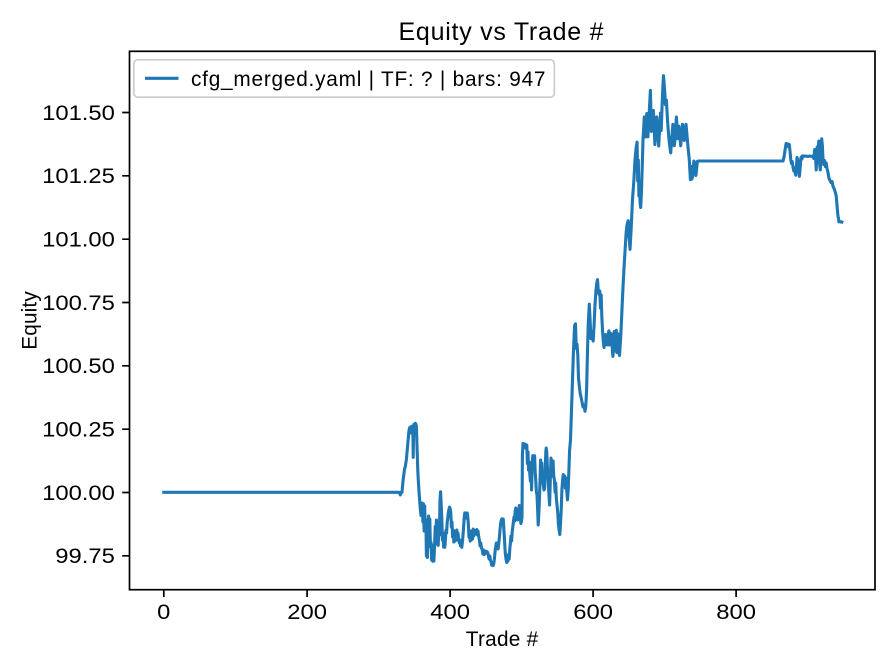  What do you see at coordinates (78, 113) in the screenshot?
I see `svg-text: 101.50` at bounding box center [78, 113].